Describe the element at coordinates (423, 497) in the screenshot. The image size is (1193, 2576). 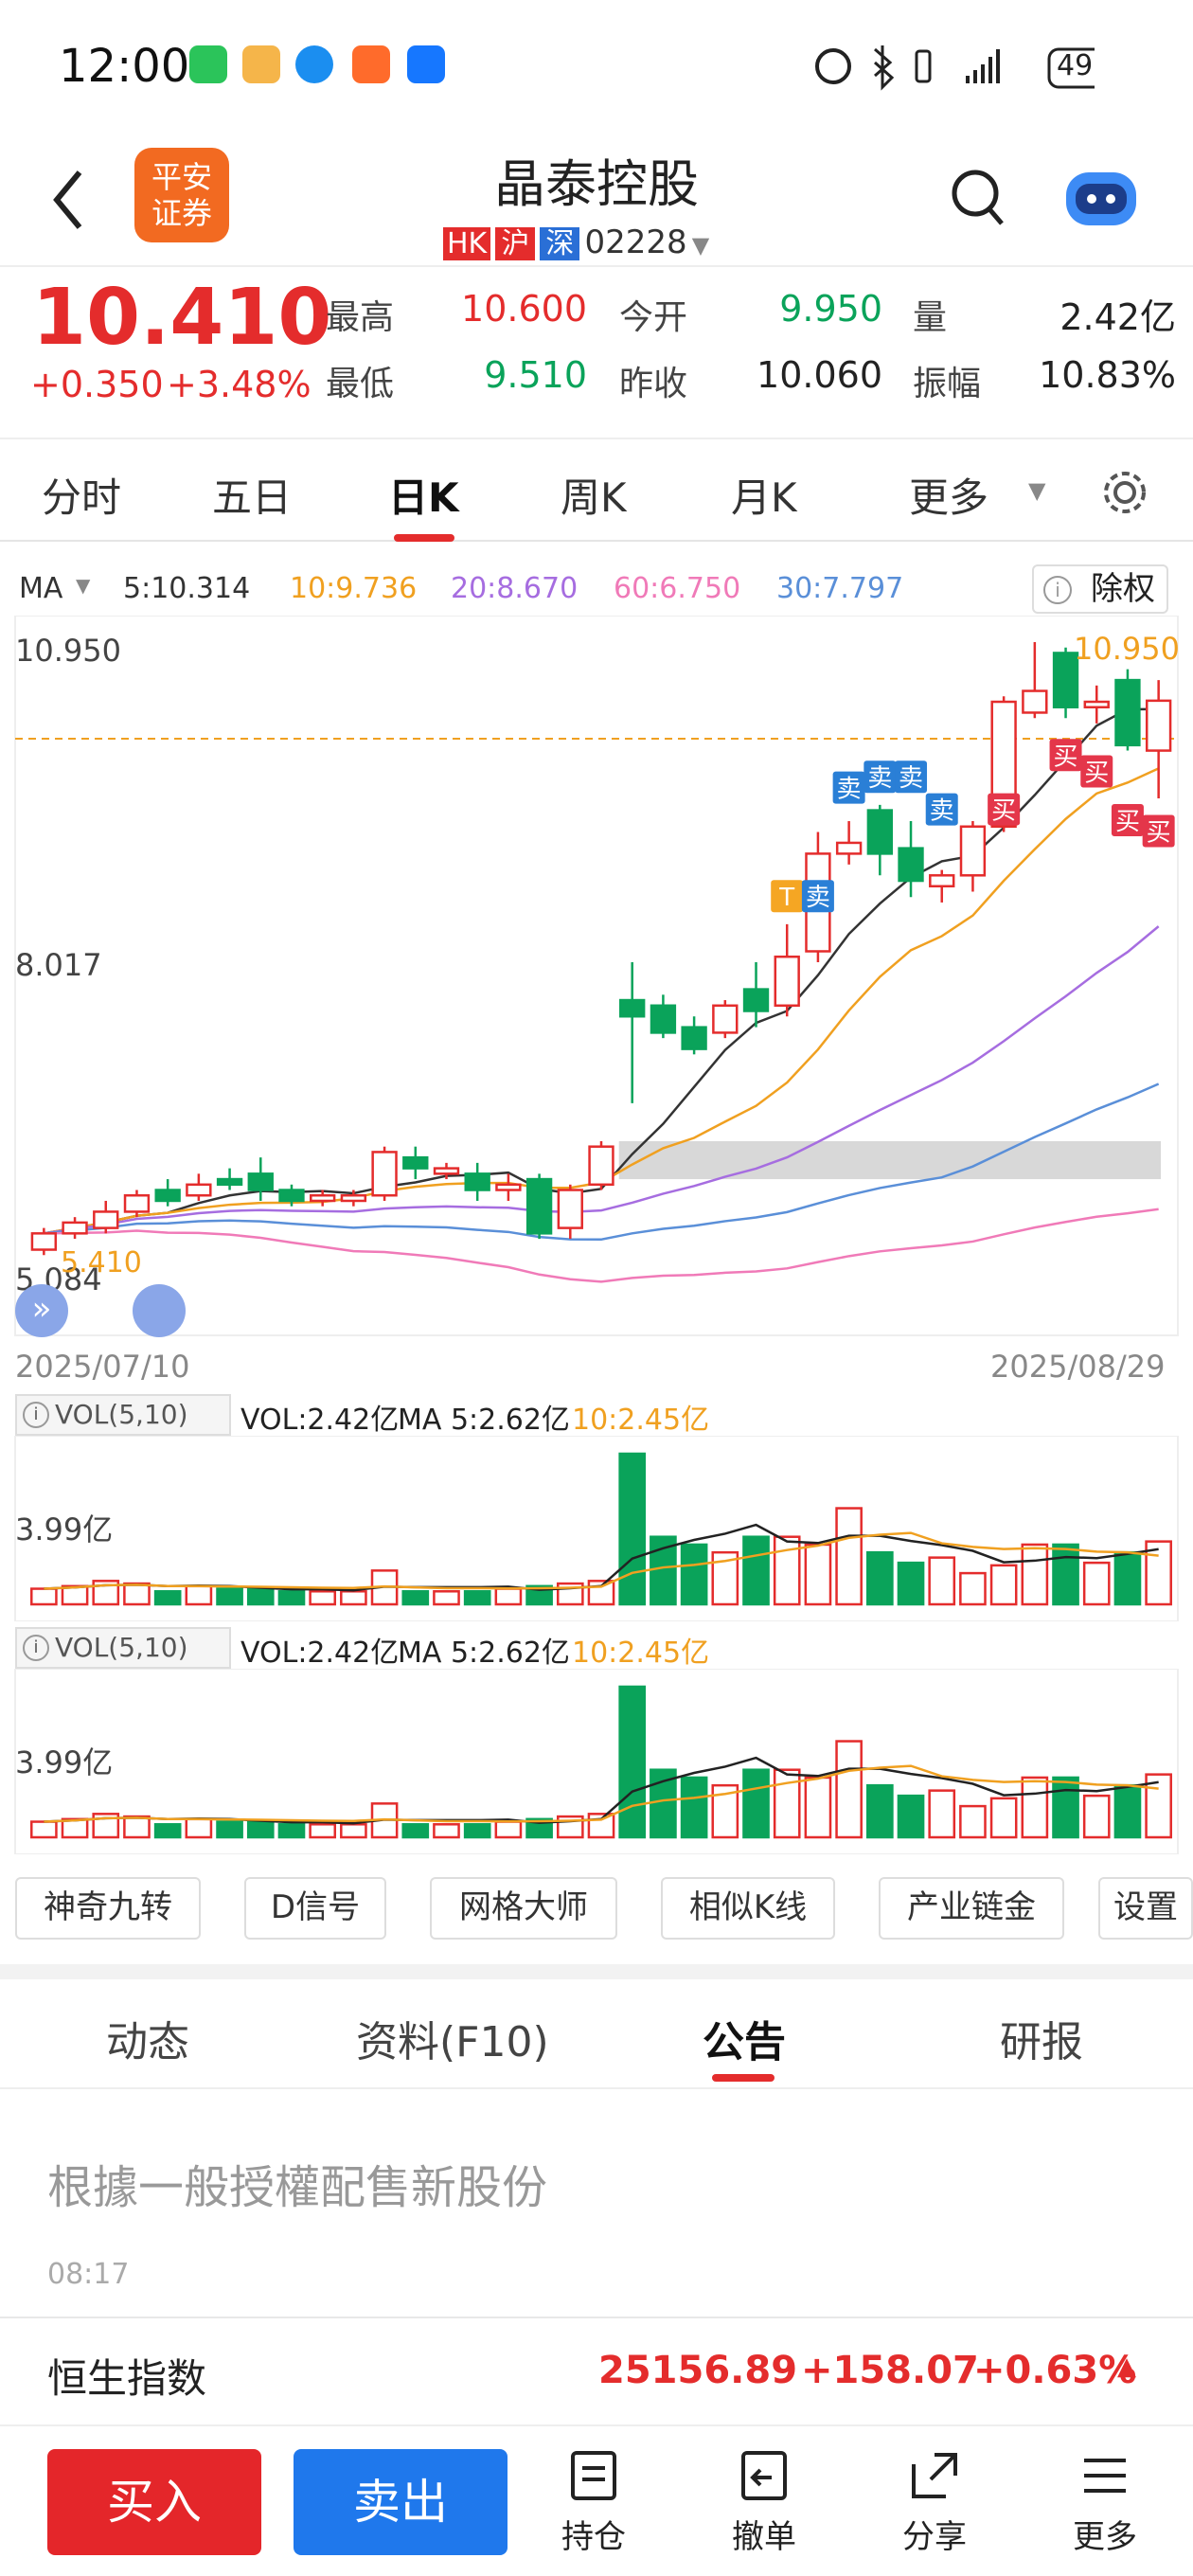
I see `tab-daily-k: 日K` at that location.